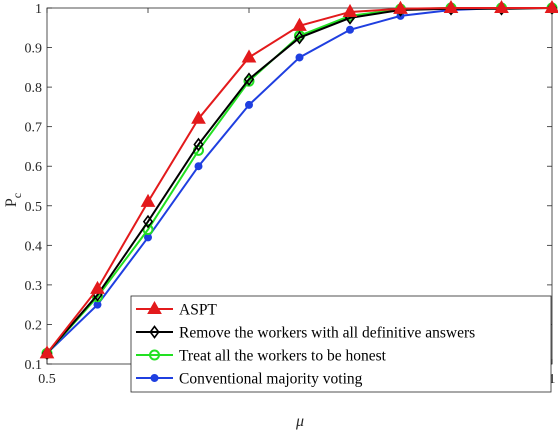 Image resolution: width=558 pixels, height=430 pixels. Describe the element at coordinates (299, 421) in the screenshot. I see `x-axis-label: μ` at that location.